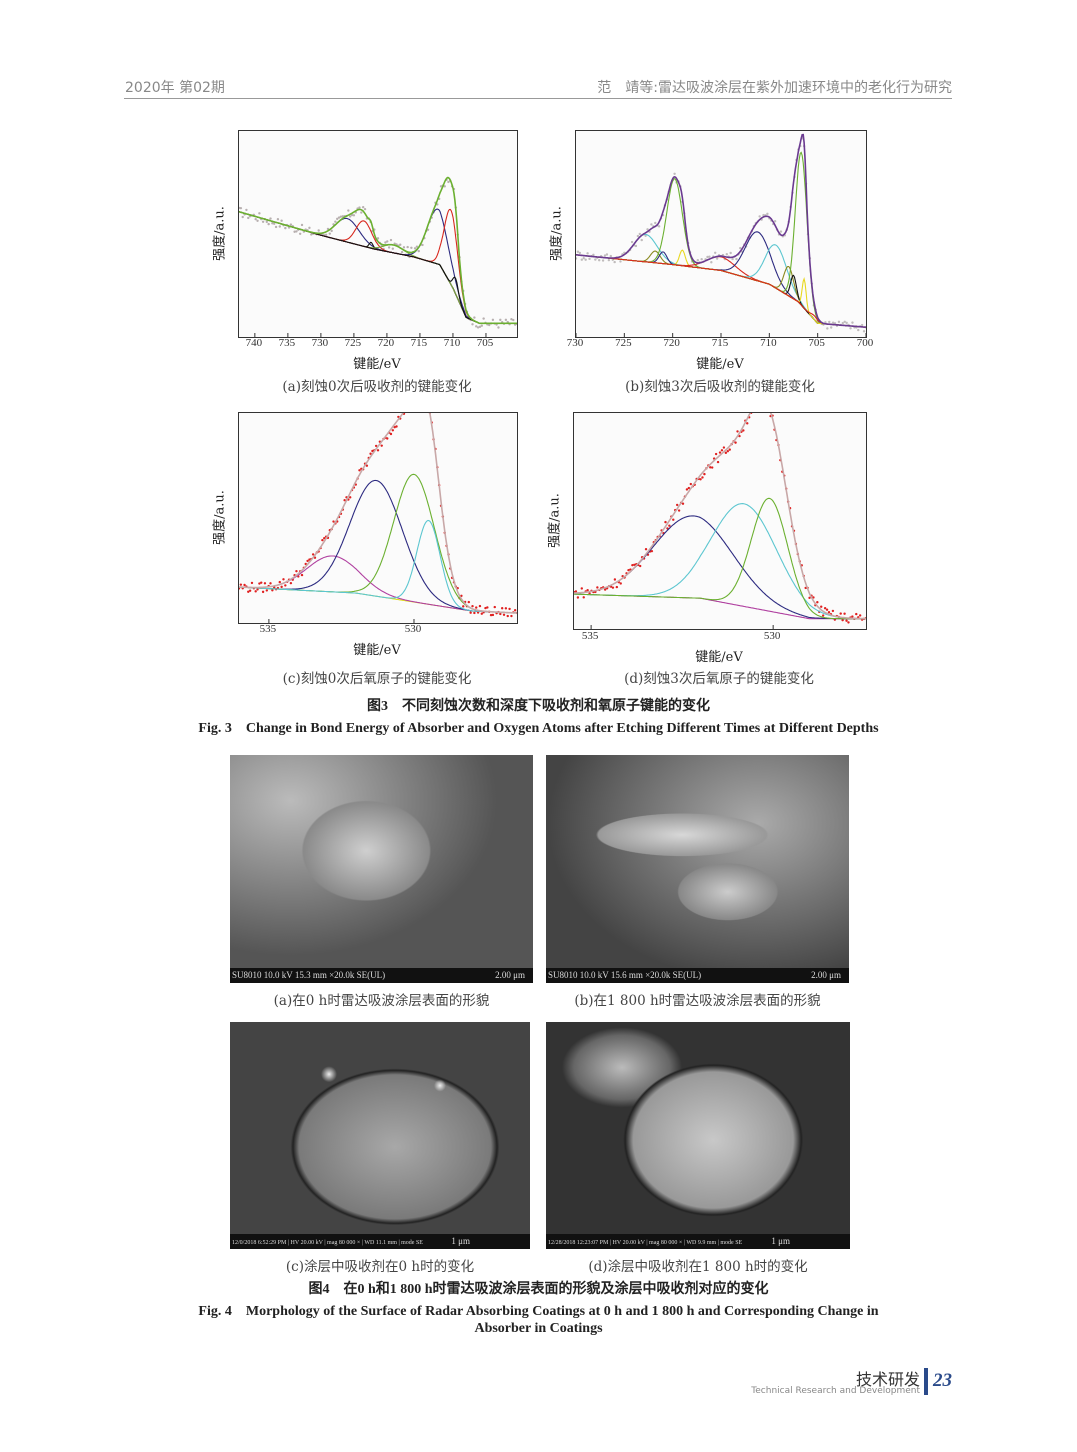 The height and width of the screenshot is (1452, 1077). I want to click on x-tick-label: 715, so click(720, 343).